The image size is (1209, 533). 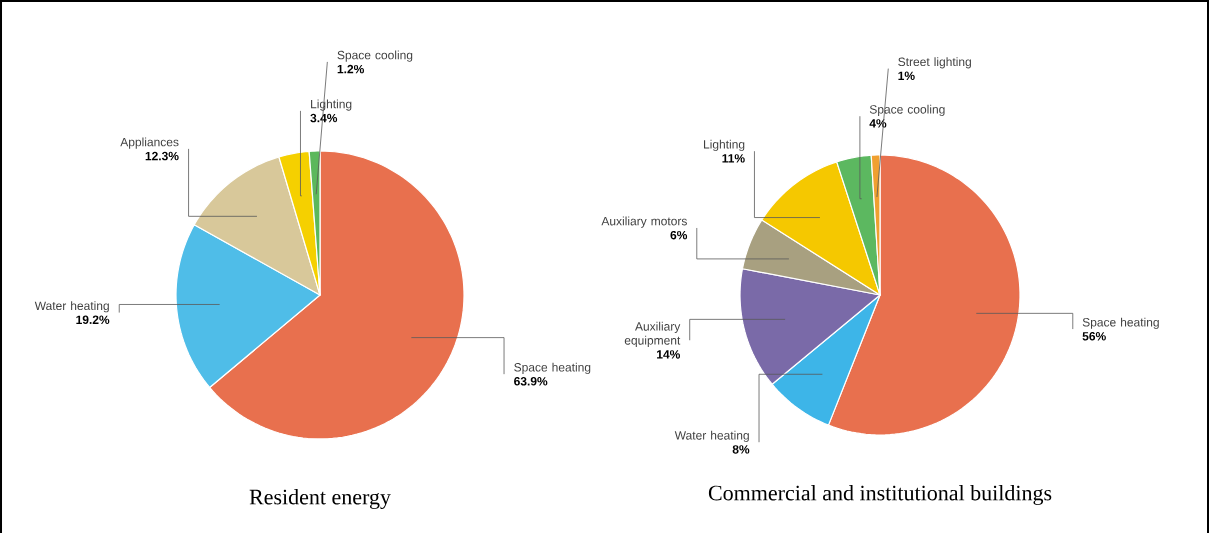 I want to click on data-label: 14%, so click(x=668, y=354).